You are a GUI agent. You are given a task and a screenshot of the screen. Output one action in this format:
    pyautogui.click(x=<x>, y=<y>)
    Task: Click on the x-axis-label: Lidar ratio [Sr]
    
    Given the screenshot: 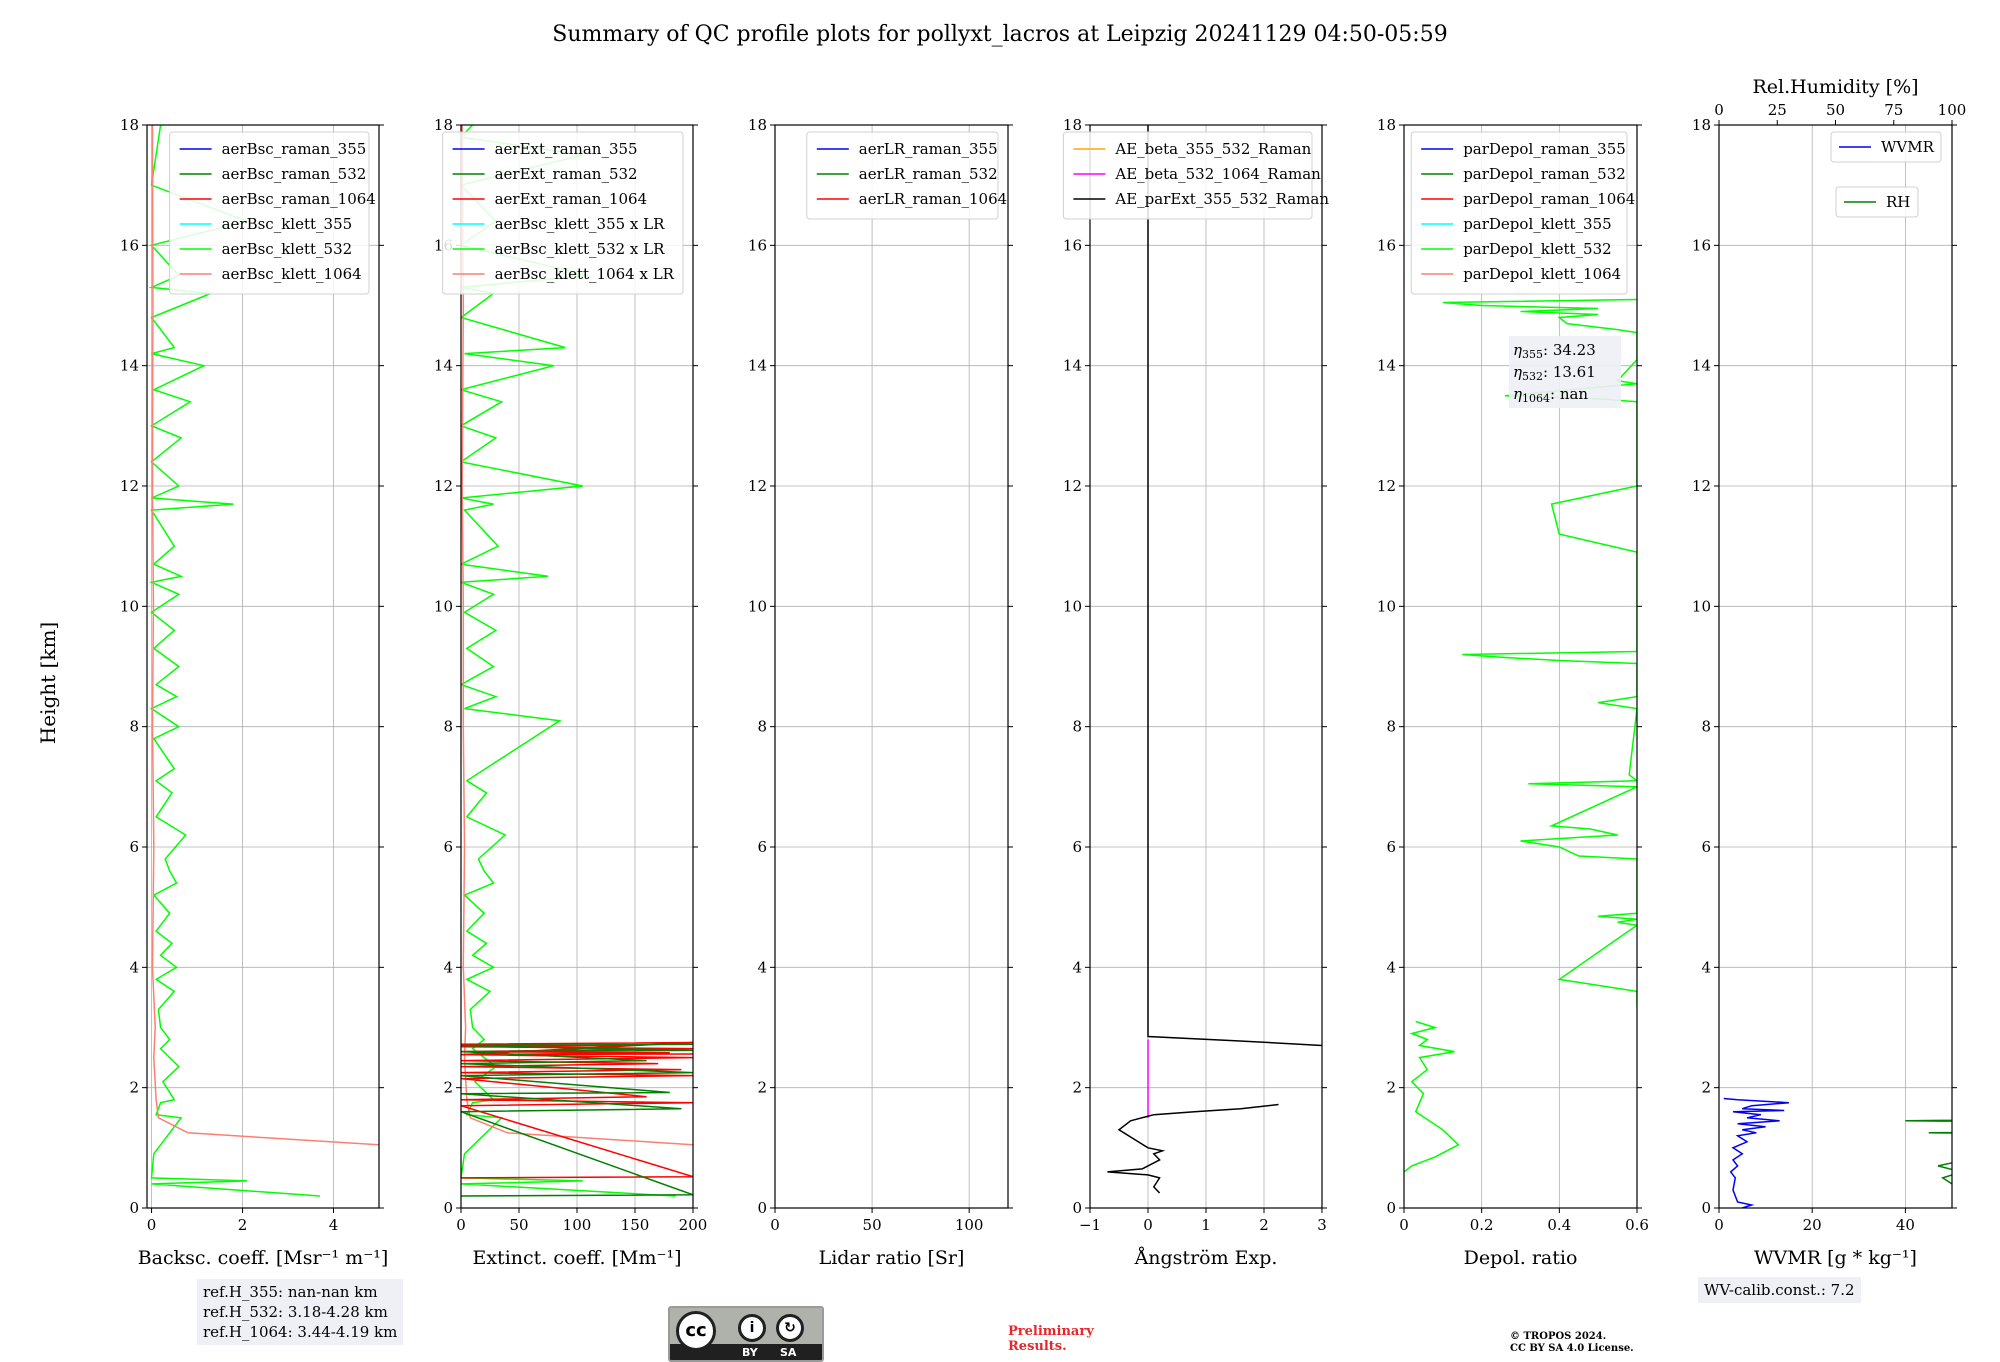 What is the action you would take?
    pyautogui.click(x=892, y=1258)
    